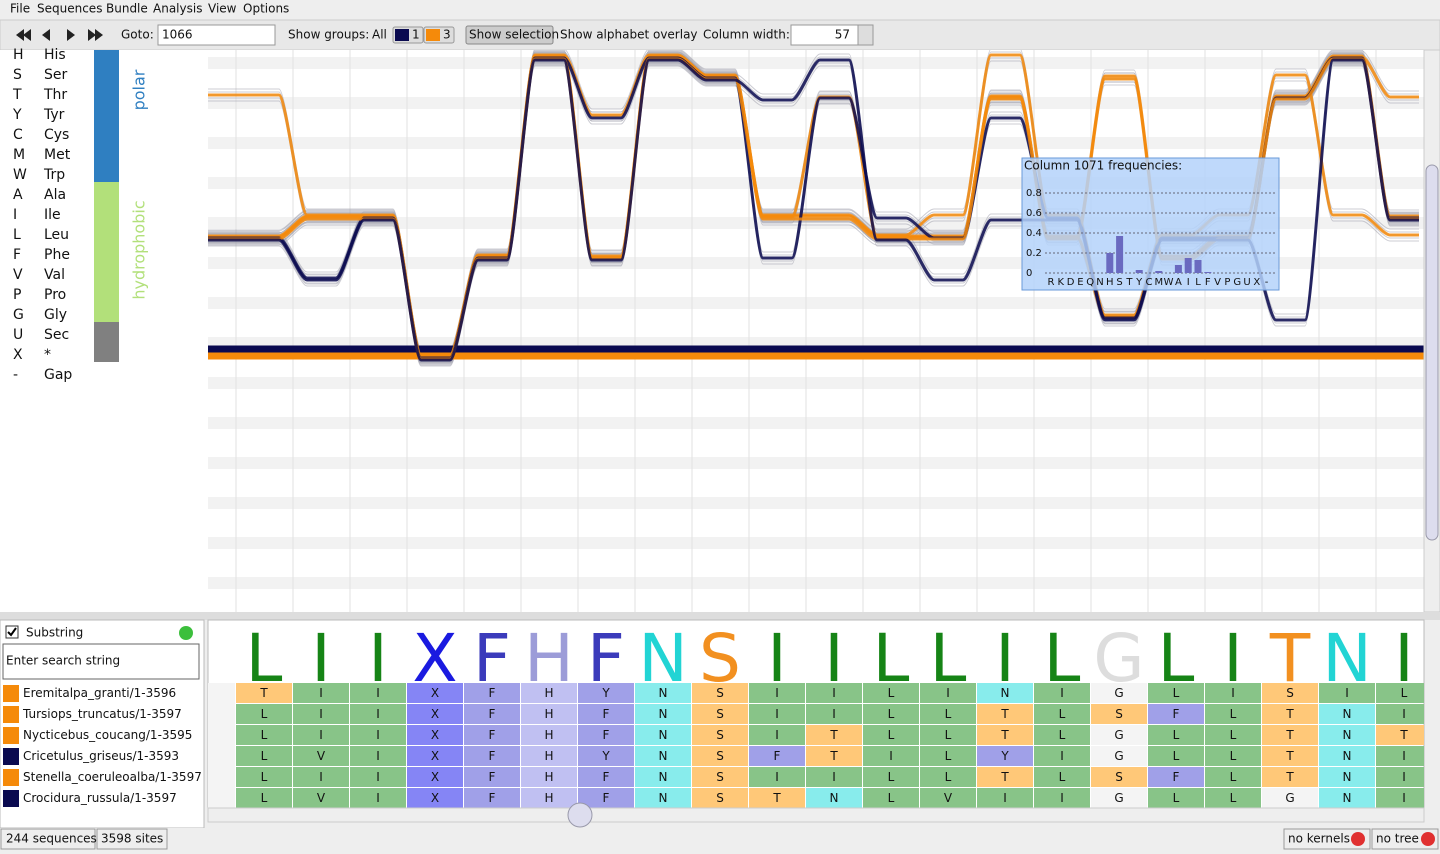 The width and height of the screenshot is (1440, 854). I want to click on show-selection-button, so click(509, 35).